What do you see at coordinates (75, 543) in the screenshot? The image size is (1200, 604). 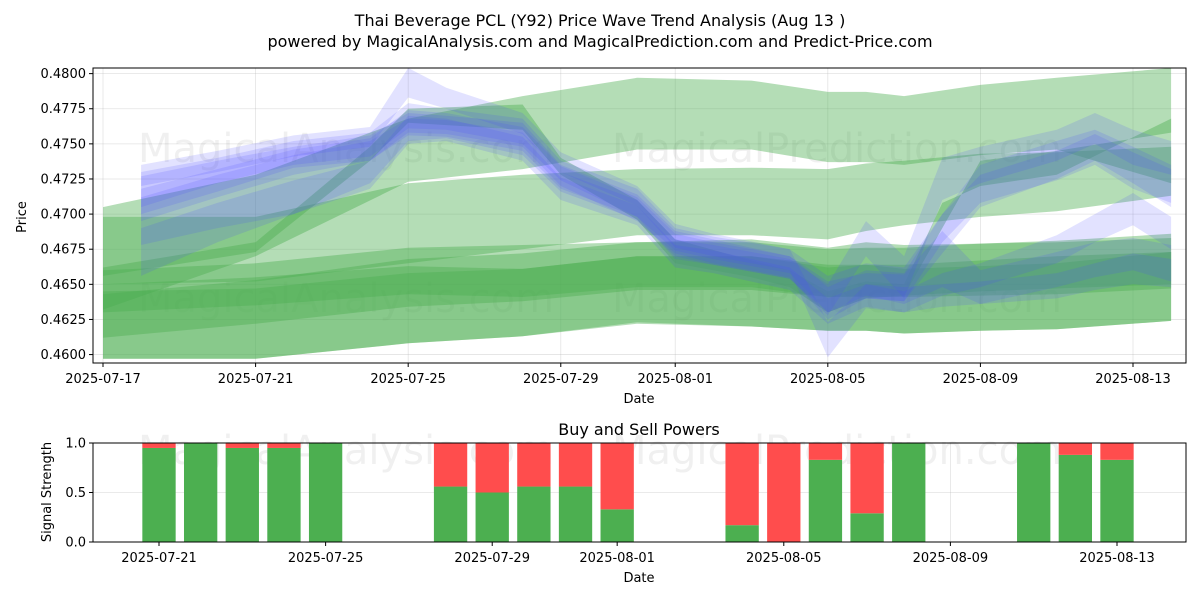 I see `power-y-tick-label: 0.0` at bounding box center [75, 543].